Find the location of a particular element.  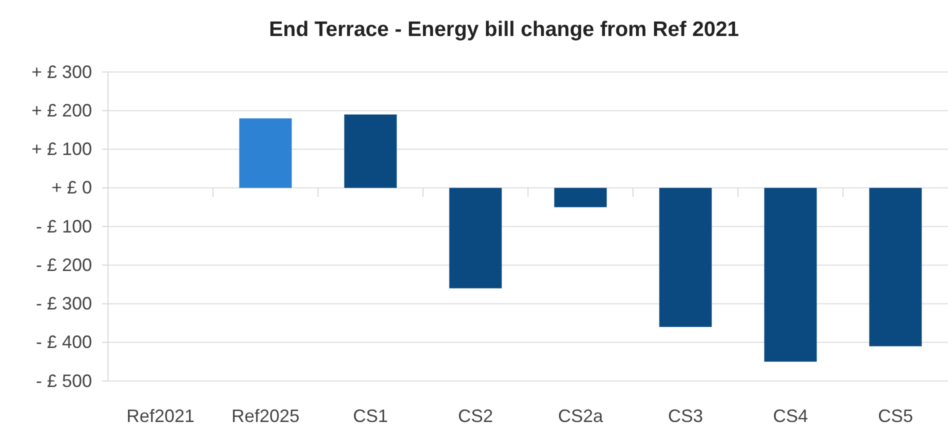

x-tick-label: CS5 is located at coordinates (896, 416).